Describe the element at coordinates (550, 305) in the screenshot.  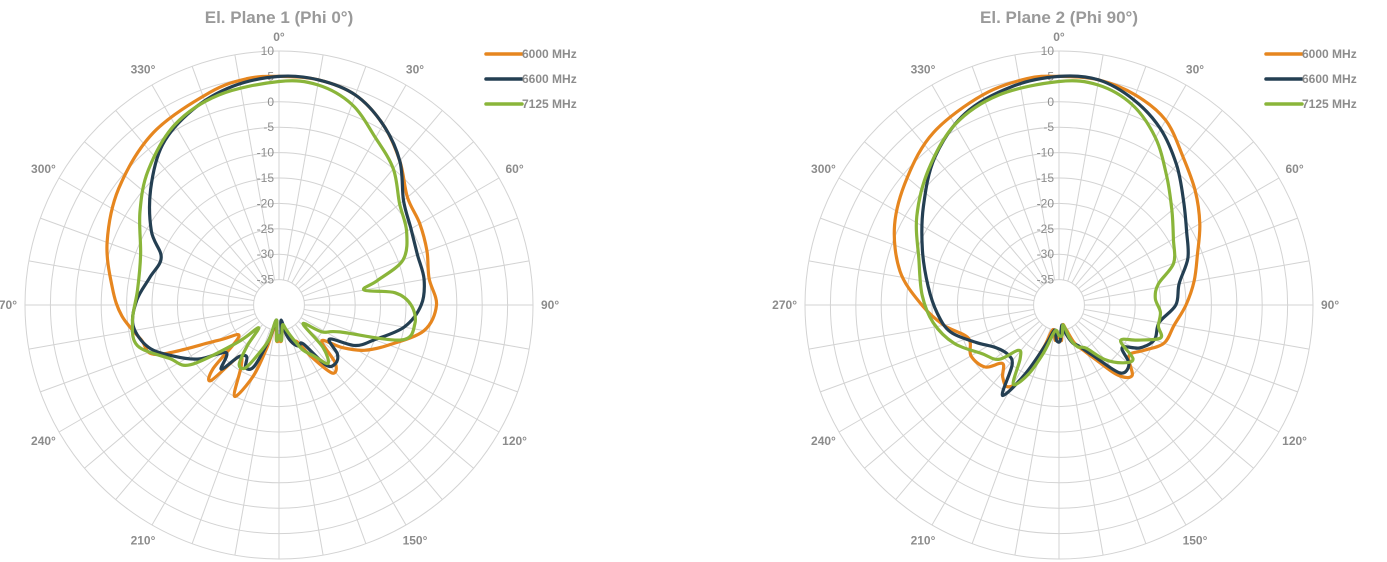
I see `angle-tick-label: 90°` at that location.